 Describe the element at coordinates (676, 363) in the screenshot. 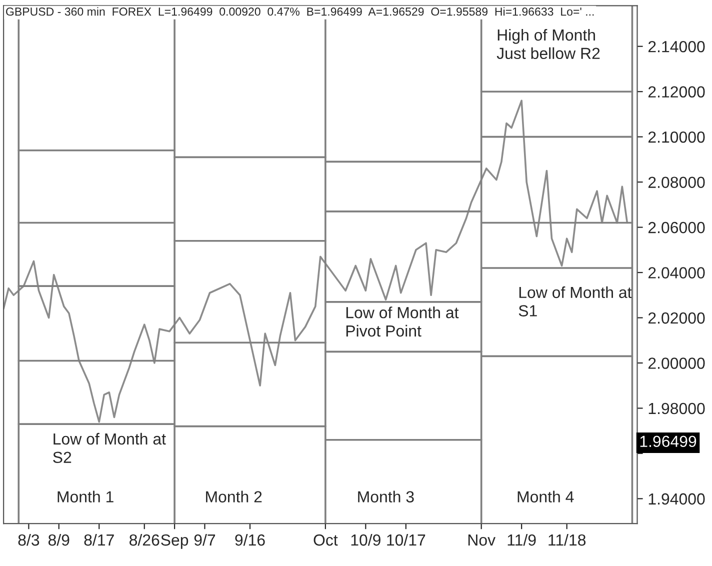

I see `y-tick-label: 2.00000` at that location.